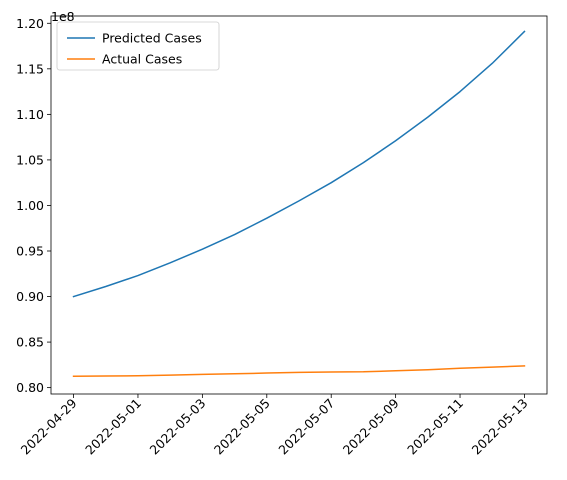 The image size is (567, 480). I want to click on y-tick-label: 0.95, so click(30, 250).